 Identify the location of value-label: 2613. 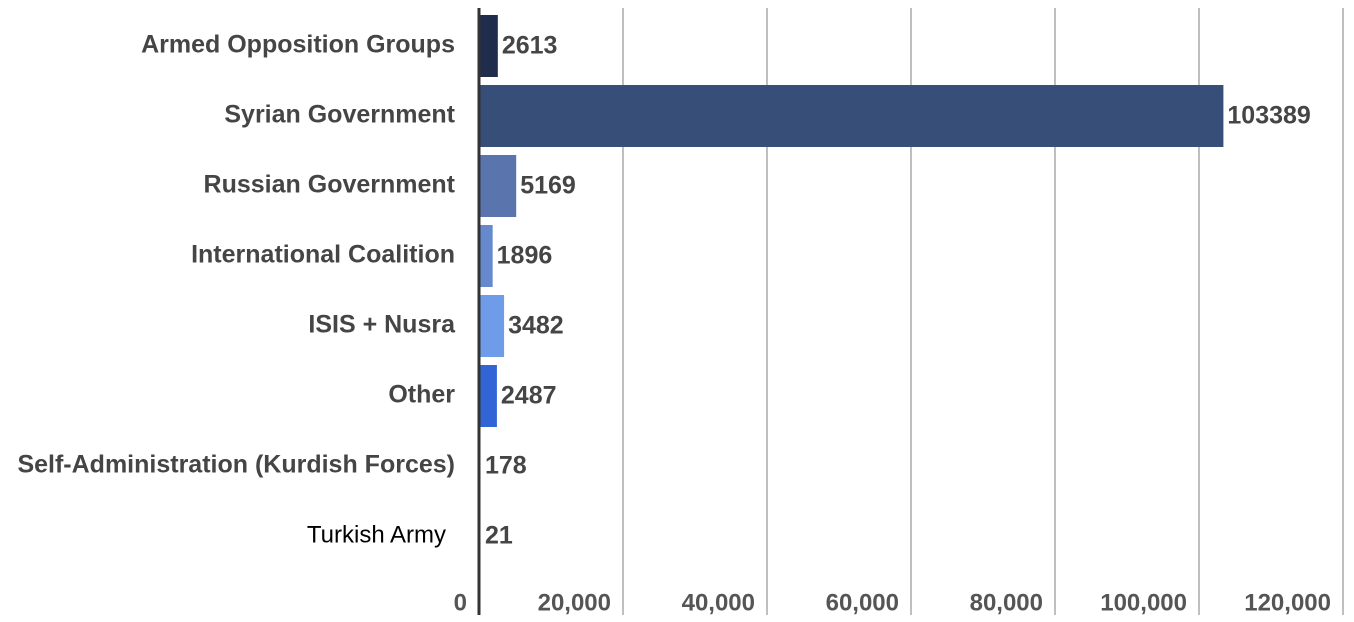
(530, 46).